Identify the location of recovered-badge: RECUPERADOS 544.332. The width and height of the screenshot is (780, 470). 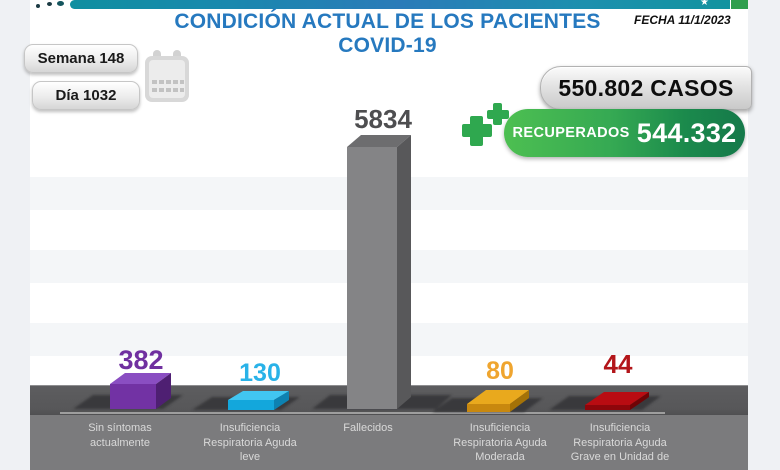
(624, 133).